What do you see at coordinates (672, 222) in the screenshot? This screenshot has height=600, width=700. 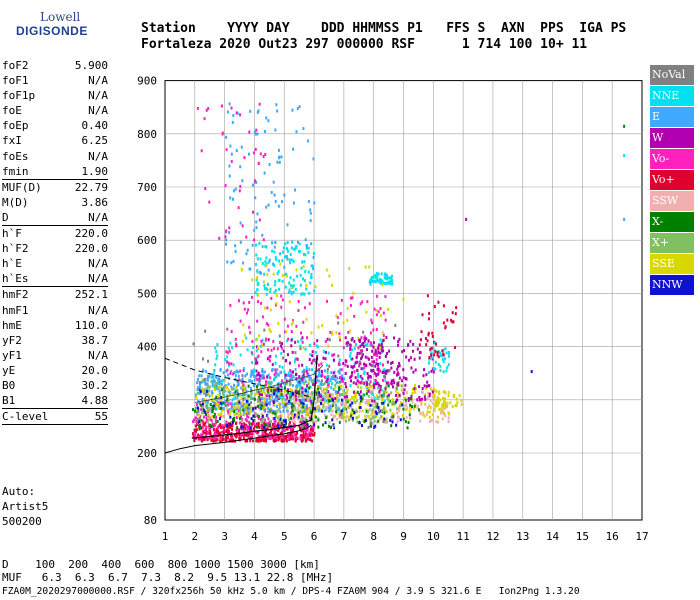 I see `legend-item: X-` at bounding box center [672, 222].